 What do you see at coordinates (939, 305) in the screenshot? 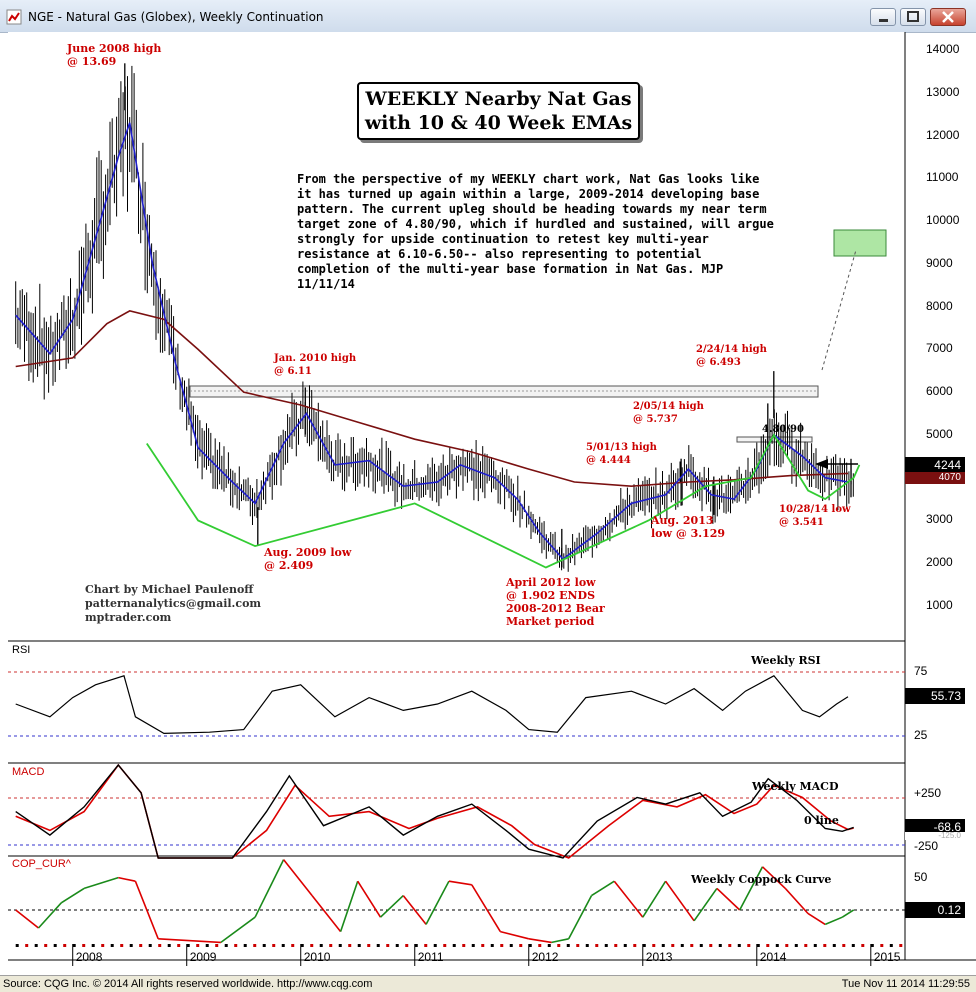
I see `price-tick-label: 8000` at bounding box center [939, 305].